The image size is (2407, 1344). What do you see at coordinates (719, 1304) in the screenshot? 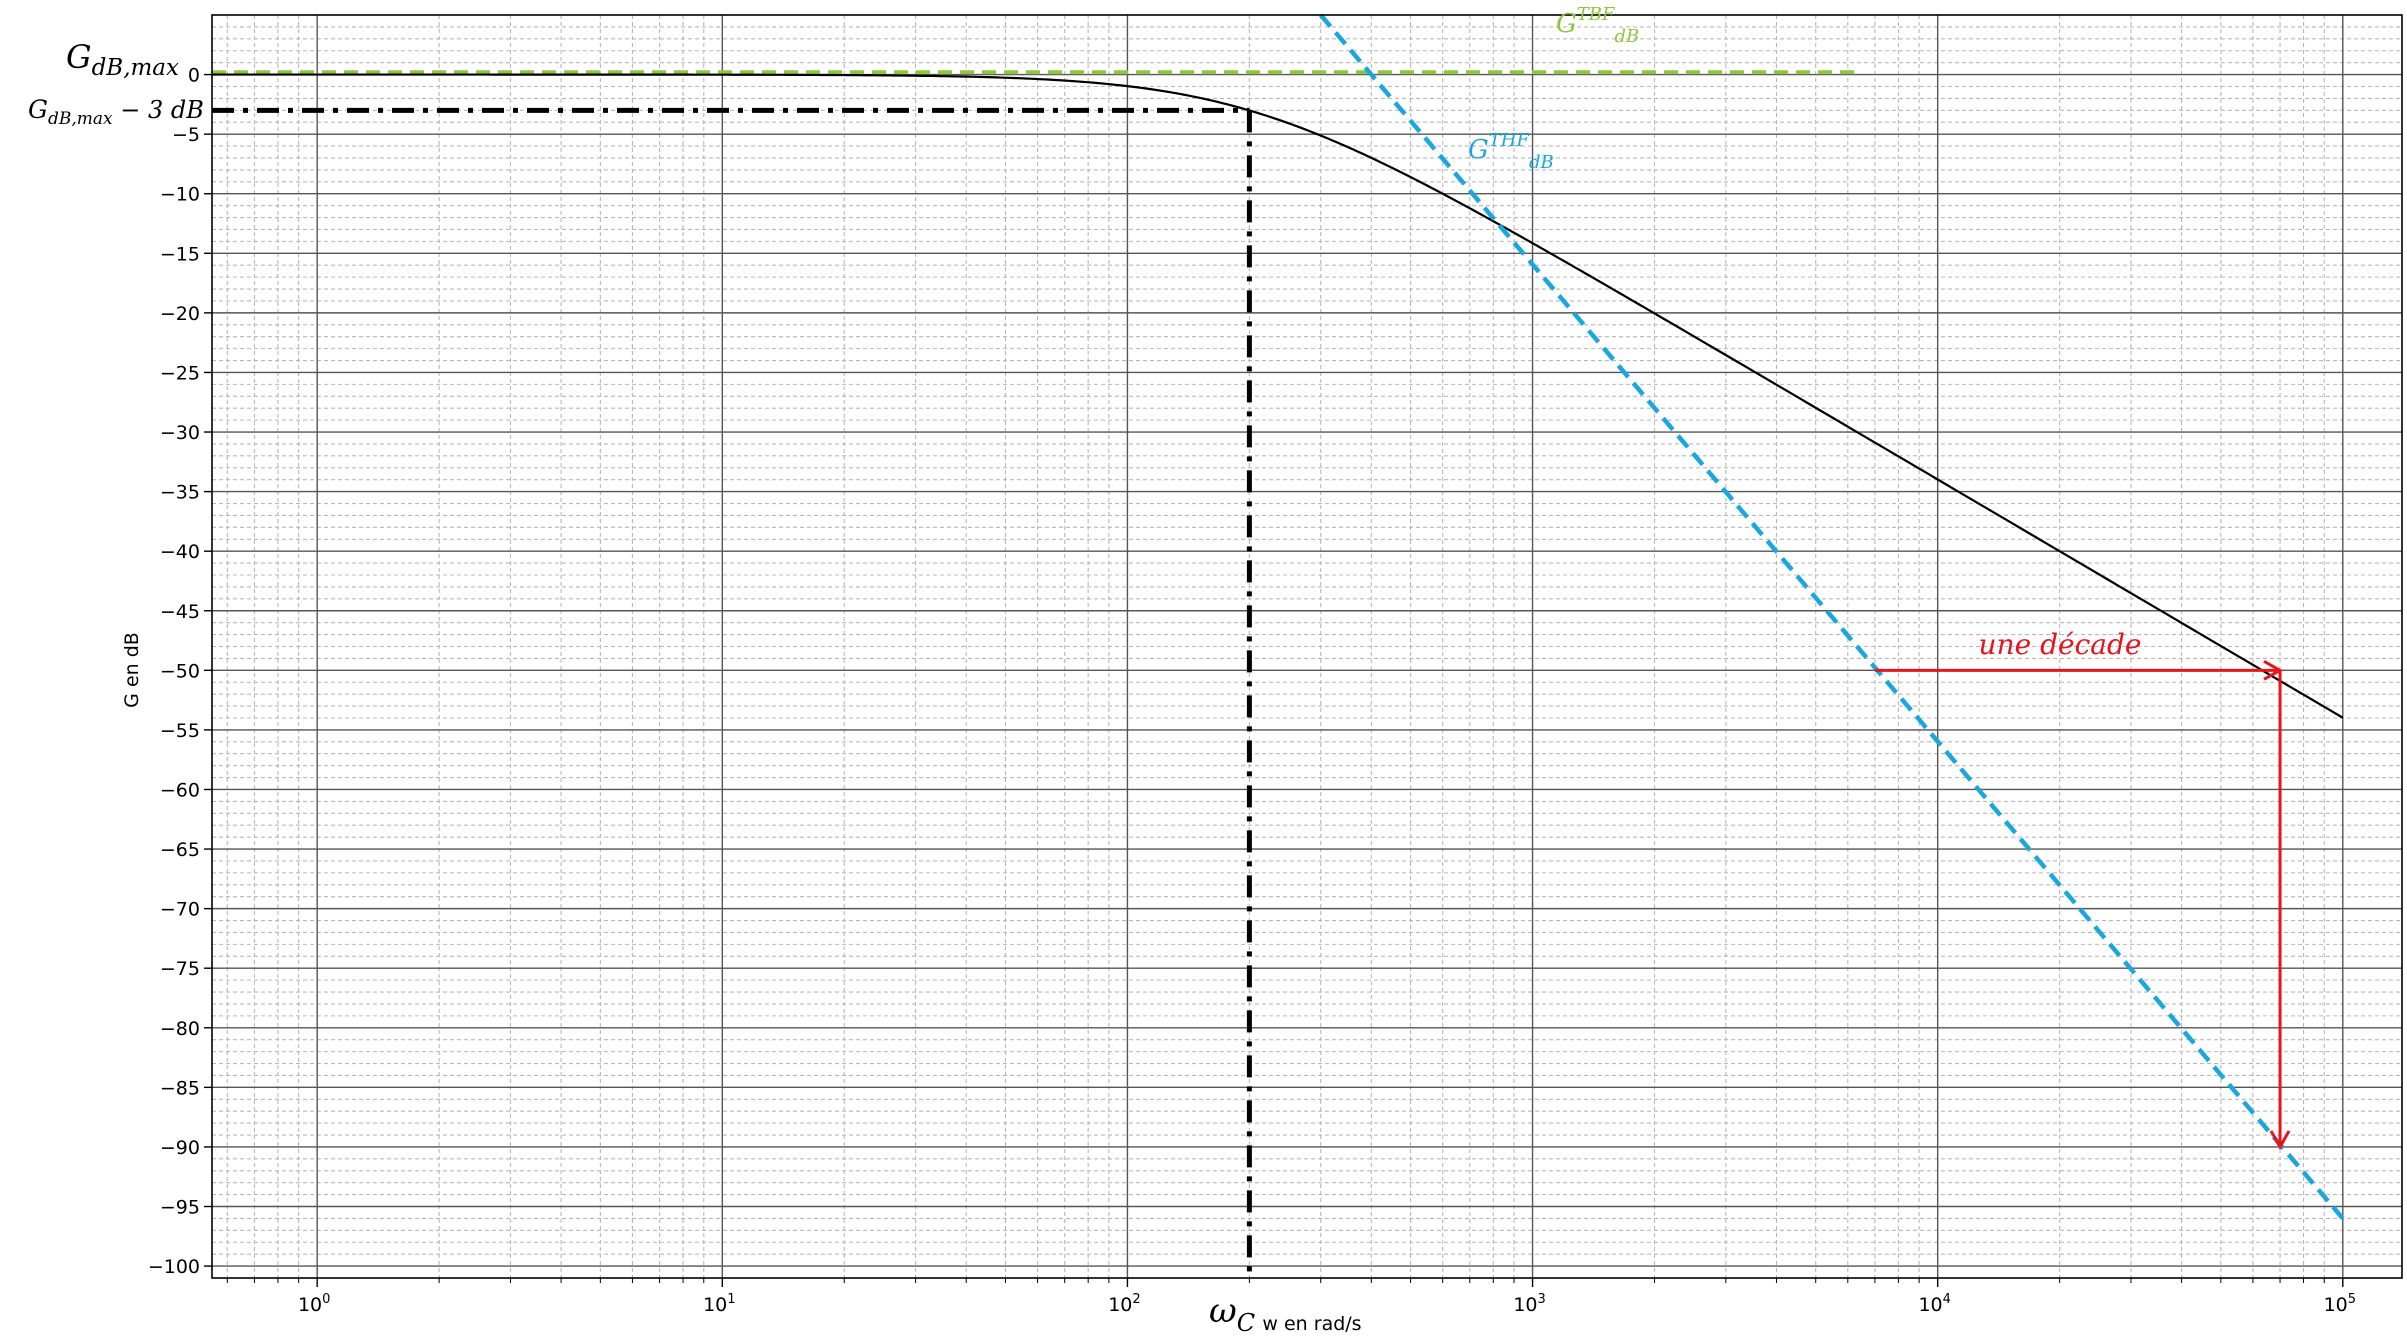
I see `x-tick-label: 101` at bounding box center [719, 1304].